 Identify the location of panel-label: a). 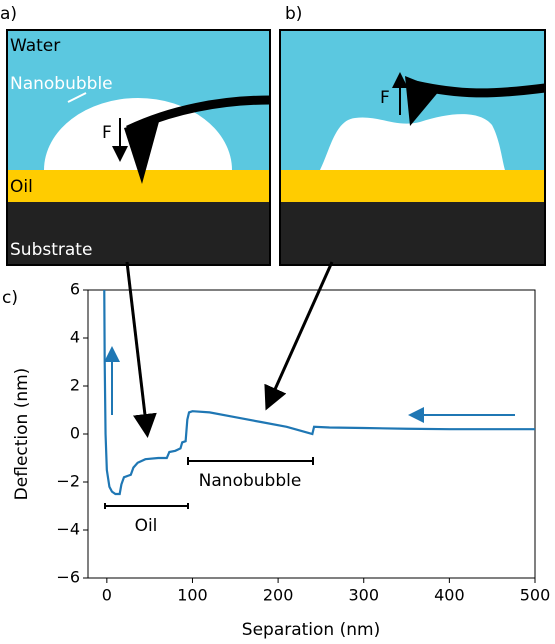
(8, 14).